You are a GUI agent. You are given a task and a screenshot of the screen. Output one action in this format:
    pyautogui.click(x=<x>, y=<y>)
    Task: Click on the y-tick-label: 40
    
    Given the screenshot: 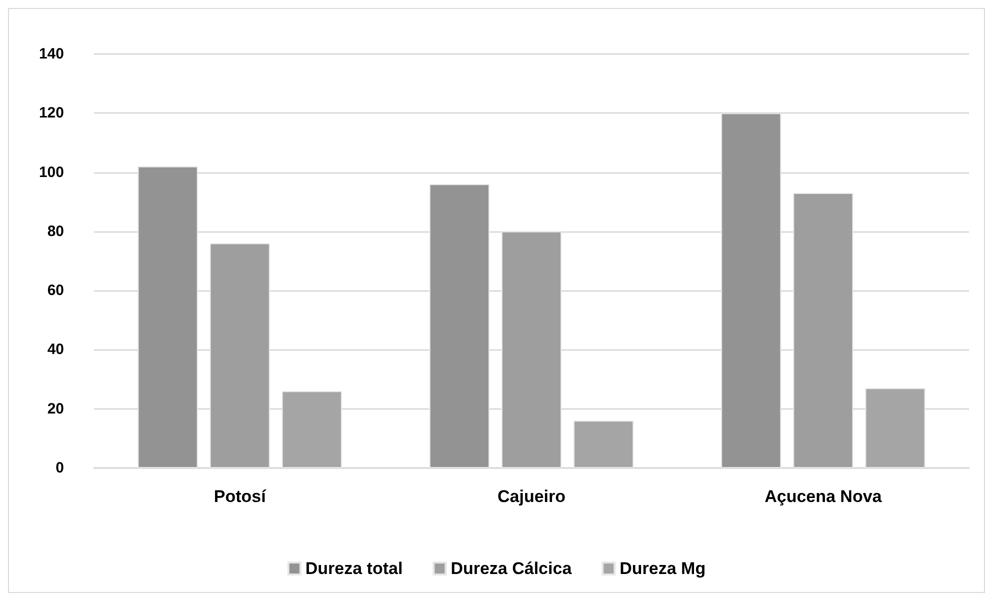 What is the action you would take?
    pyautogui.click(x=55, y=349)
    